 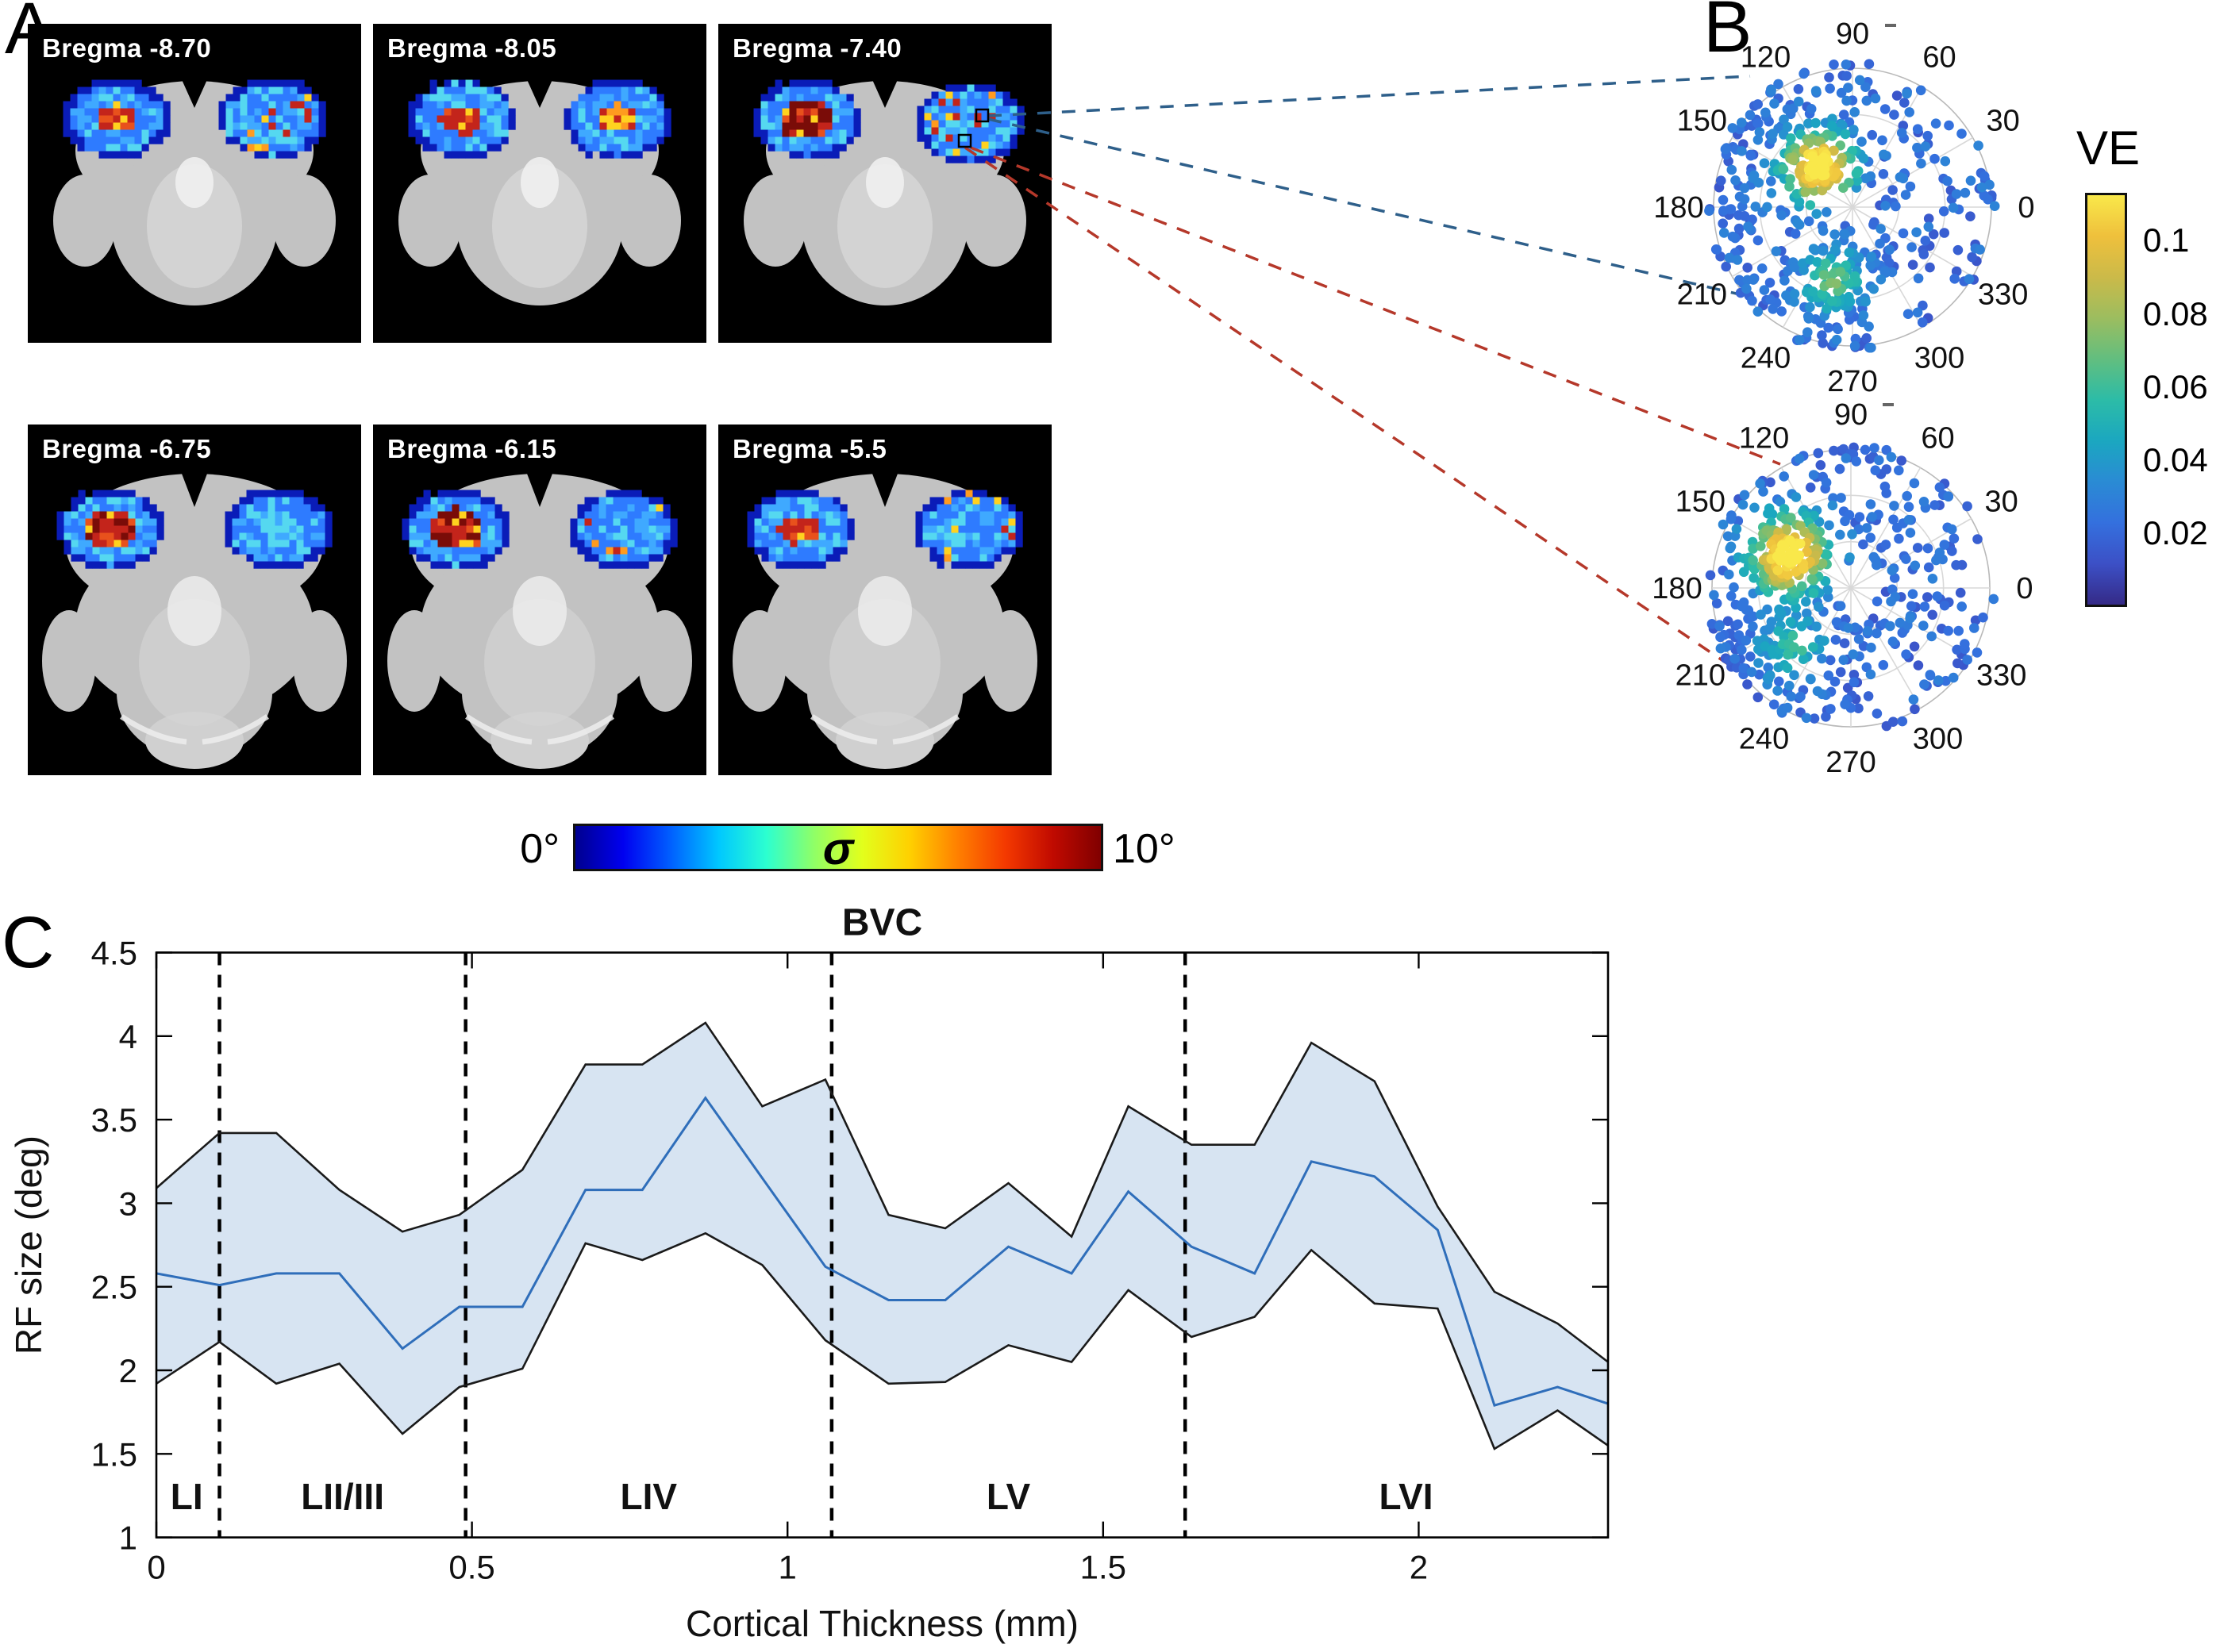 What do you see at coordinates (2175, 313) in the screenshot?
I see `ve-colorbar-tick-label: 0.08` at bounding box center [2175, 313].